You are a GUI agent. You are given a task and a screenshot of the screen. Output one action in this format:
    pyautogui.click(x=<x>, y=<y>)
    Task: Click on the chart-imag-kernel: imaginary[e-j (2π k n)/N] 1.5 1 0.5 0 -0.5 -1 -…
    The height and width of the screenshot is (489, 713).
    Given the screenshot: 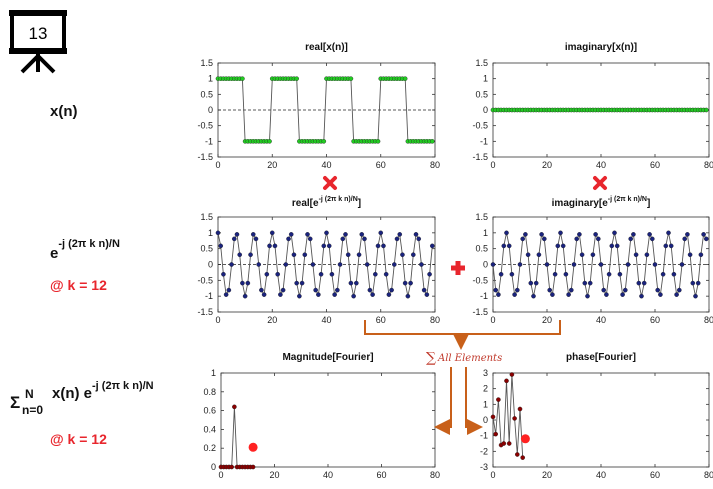 What is the action you would take?
    pyautogui.click(x=592, y=260)
    